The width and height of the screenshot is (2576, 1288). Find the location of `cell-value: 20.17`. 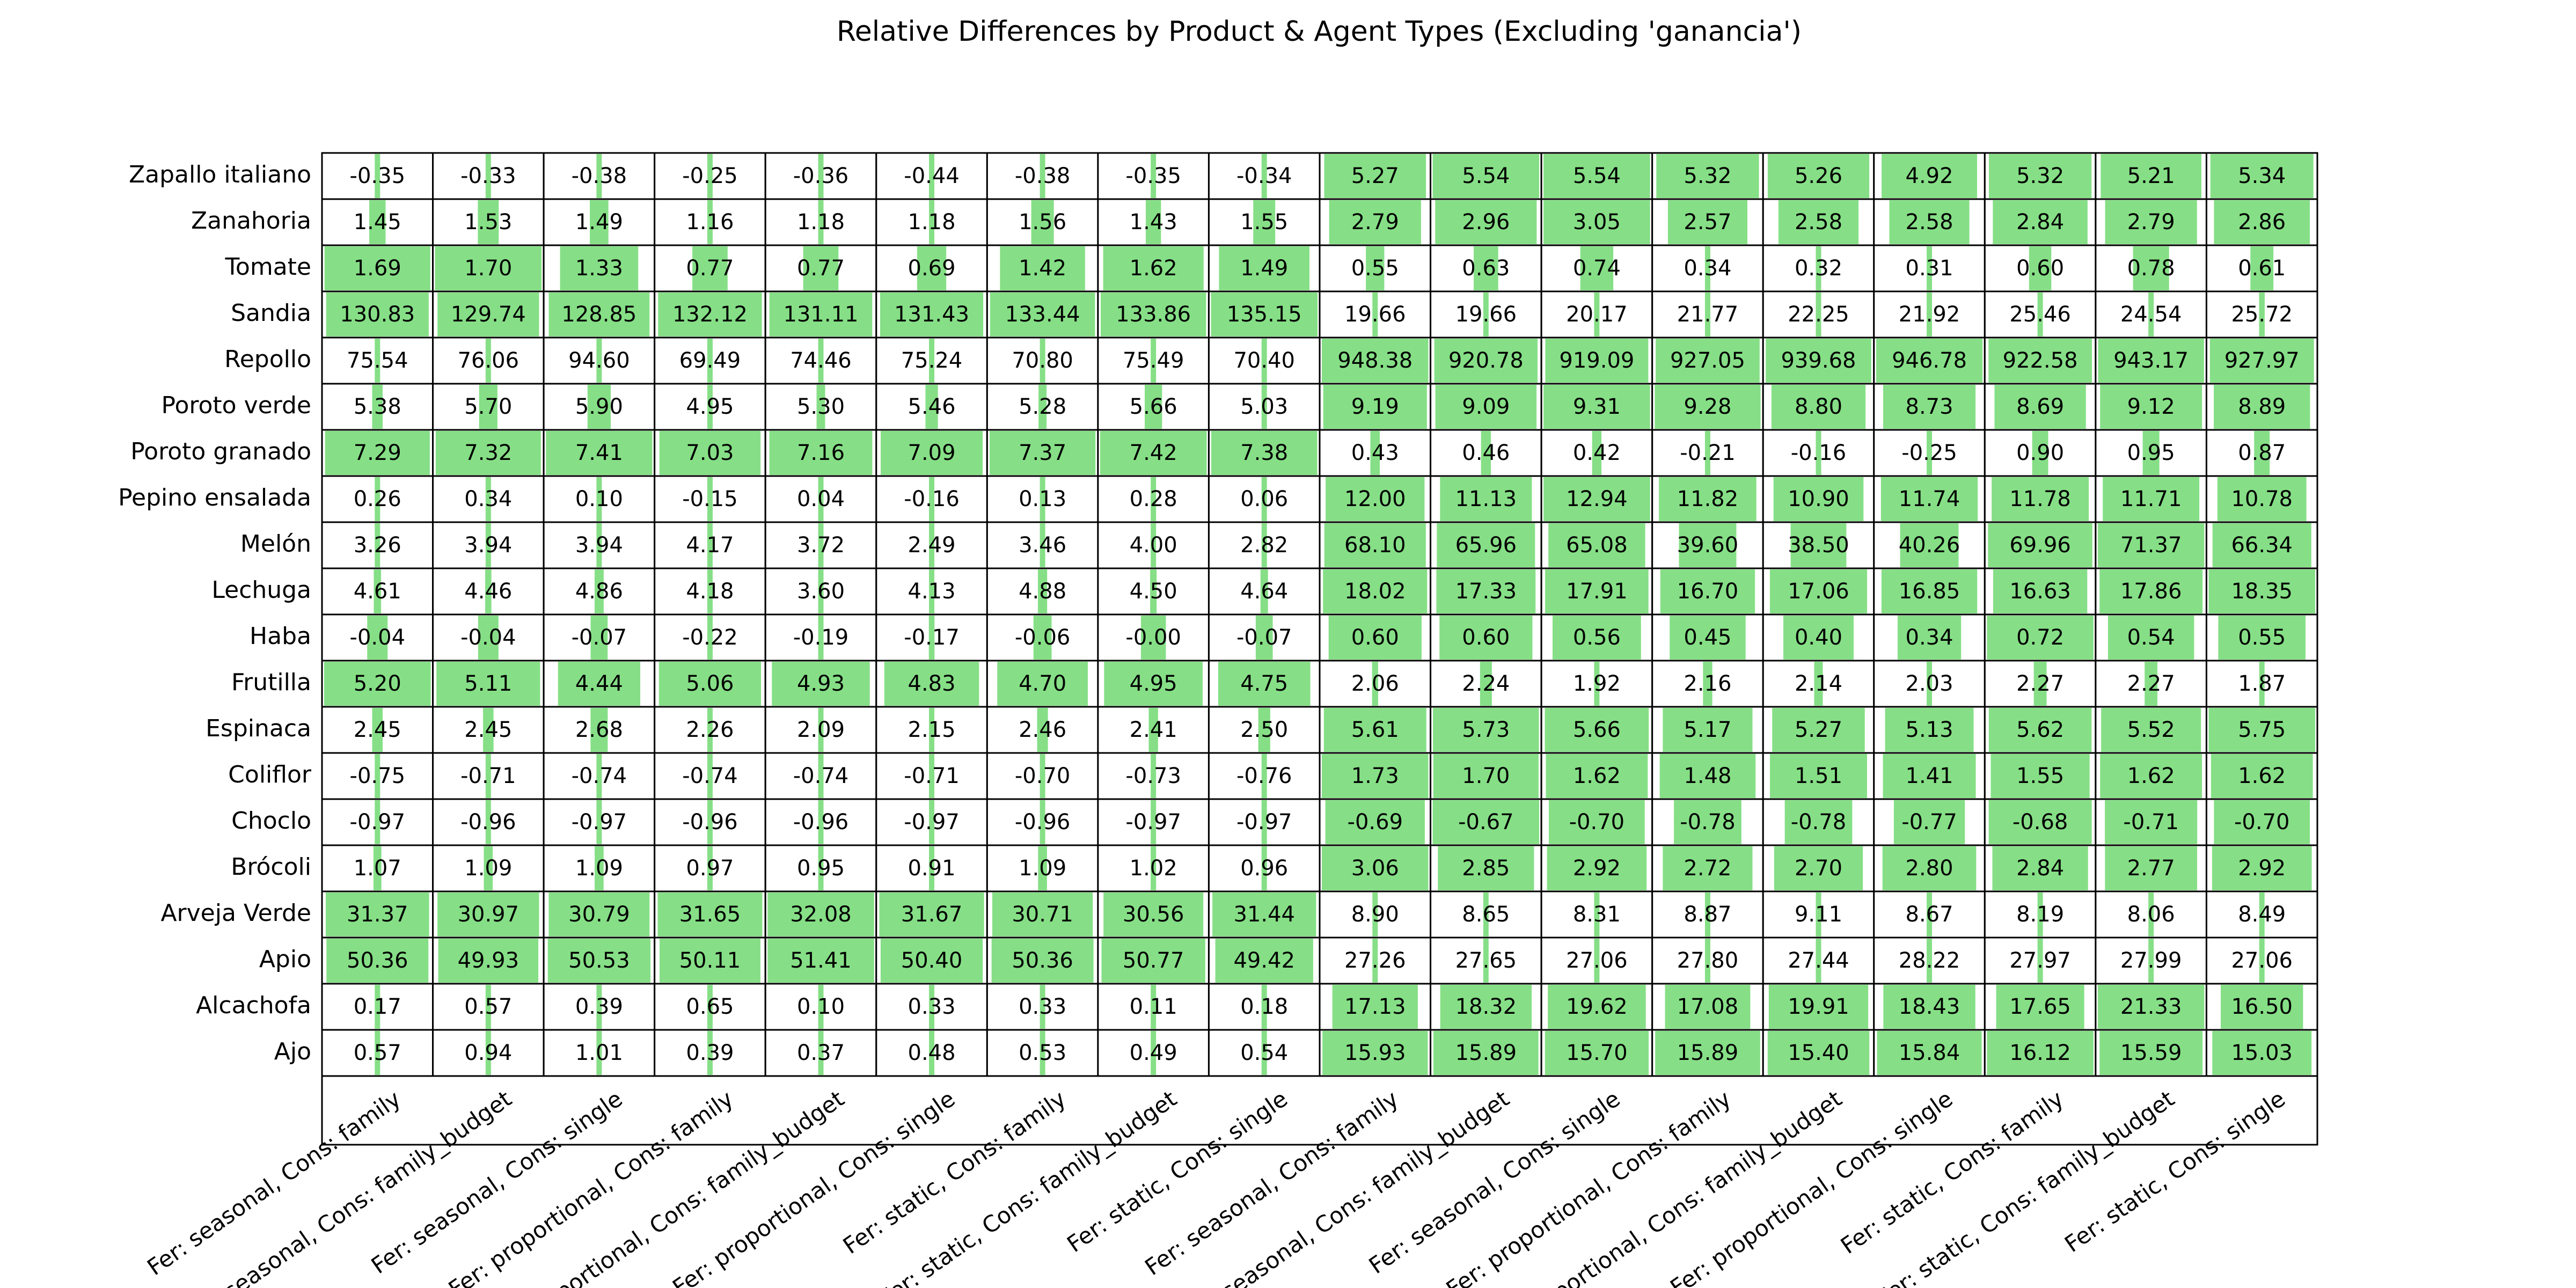

cell-value: 20.17 is located at coordinates (1597, 314).